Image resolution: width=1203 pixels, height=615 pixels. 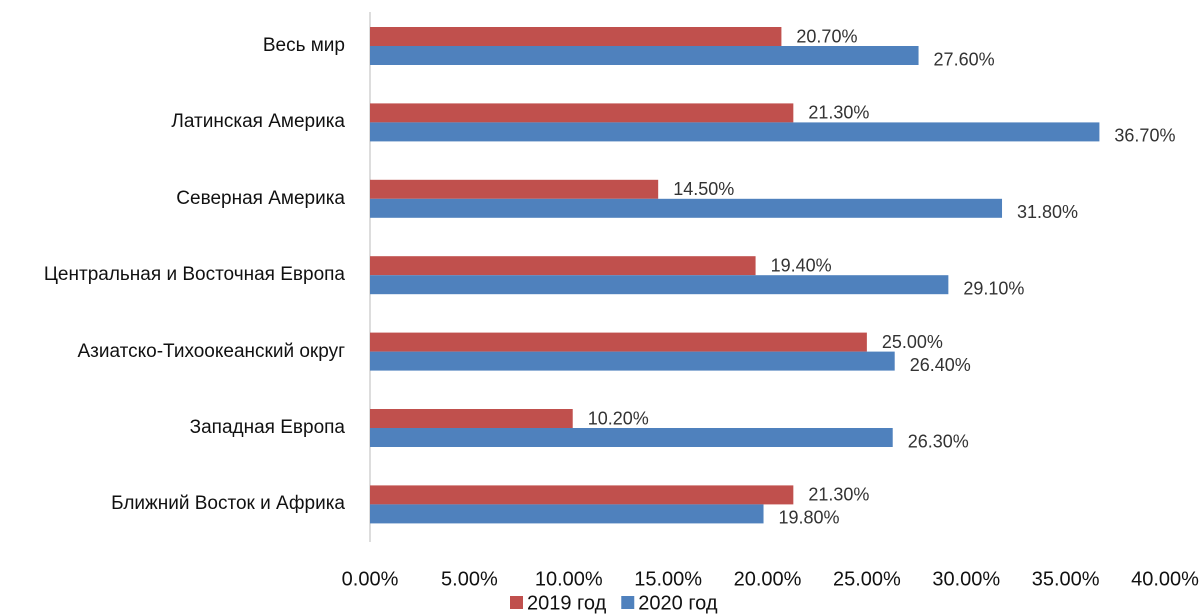 What do you see at coordinates (211, 351) in the screenshot?
I see `category-label: Азиатско-Тихоокеанский округ` at bounding box center [211, 351].